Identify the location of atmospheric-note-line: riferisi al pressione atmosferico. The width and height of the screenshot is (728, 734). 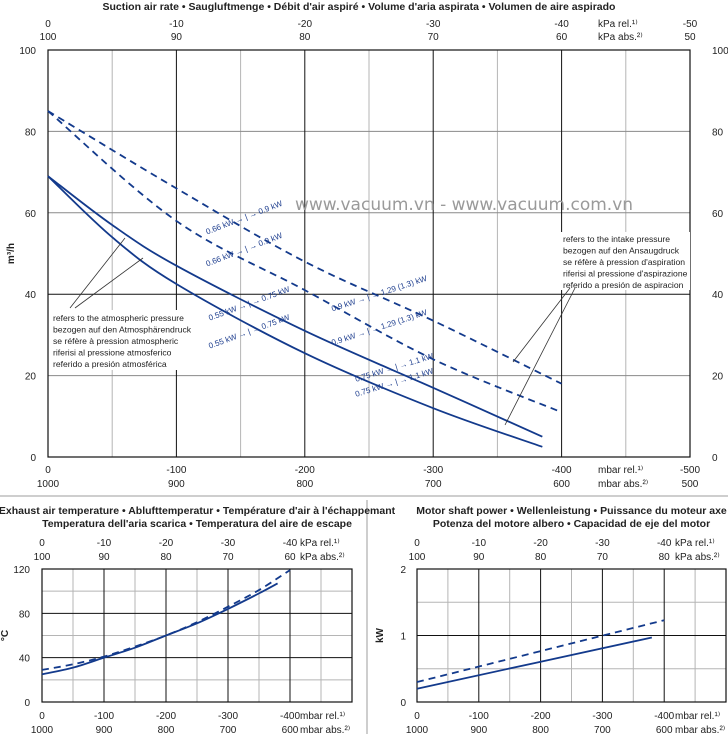
(112, 353).